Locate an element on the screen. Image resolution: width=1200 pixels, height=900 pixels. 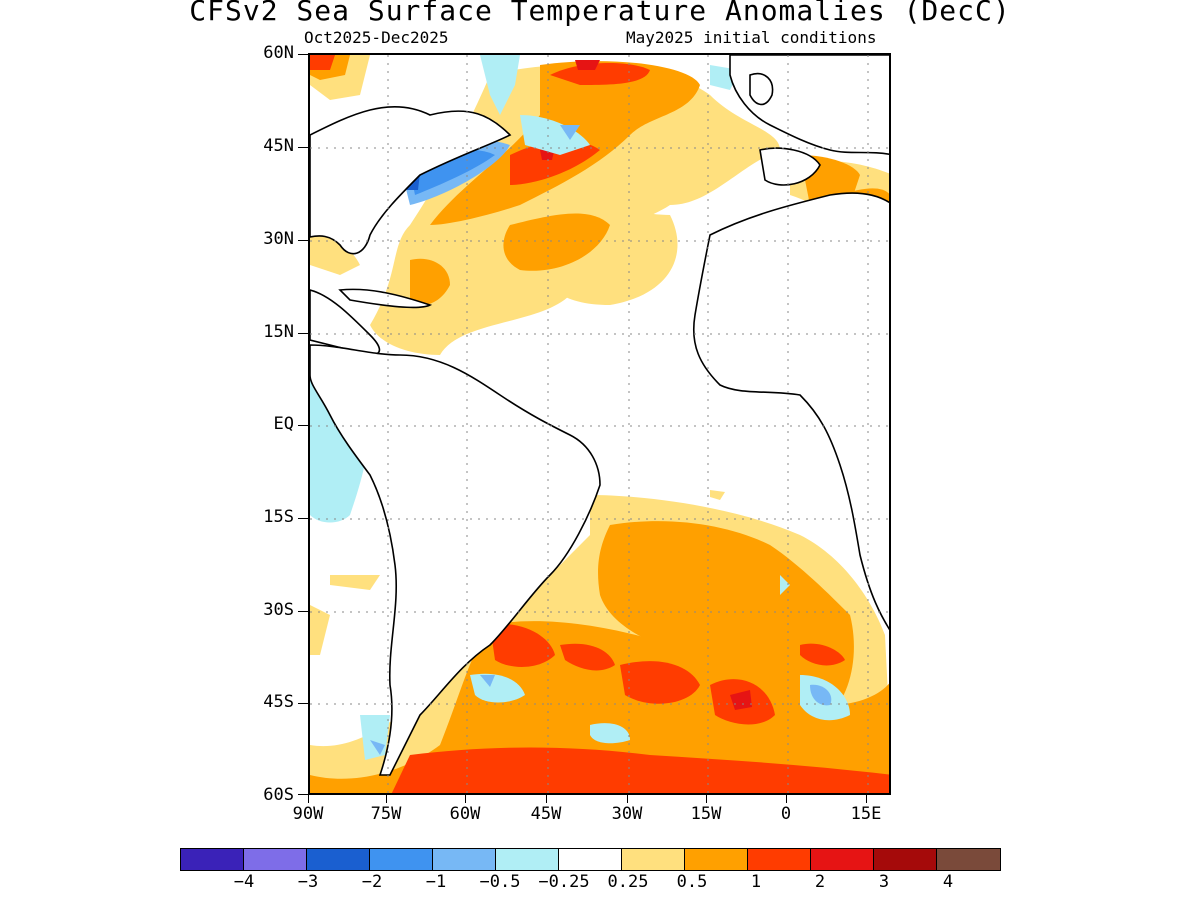
lat-label-45s: 45S is located at coordinates (278, 702).